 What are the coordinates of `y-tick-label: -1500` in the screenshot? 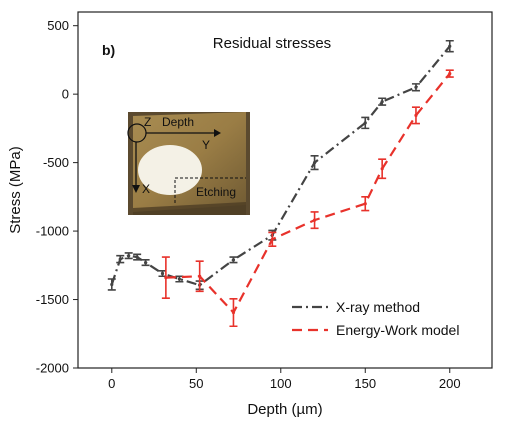 It's located at (52, 299).